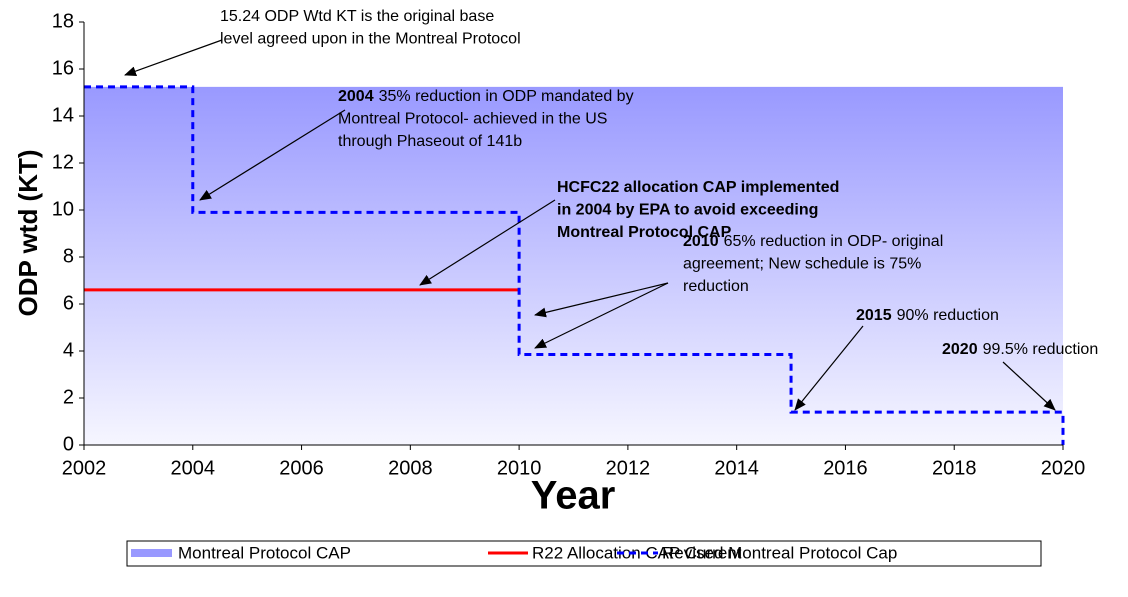  What do you see at coordinates (63, 21) in the screenshot?
I see `y-tick-label: 18` at bounding box center [63, 21].